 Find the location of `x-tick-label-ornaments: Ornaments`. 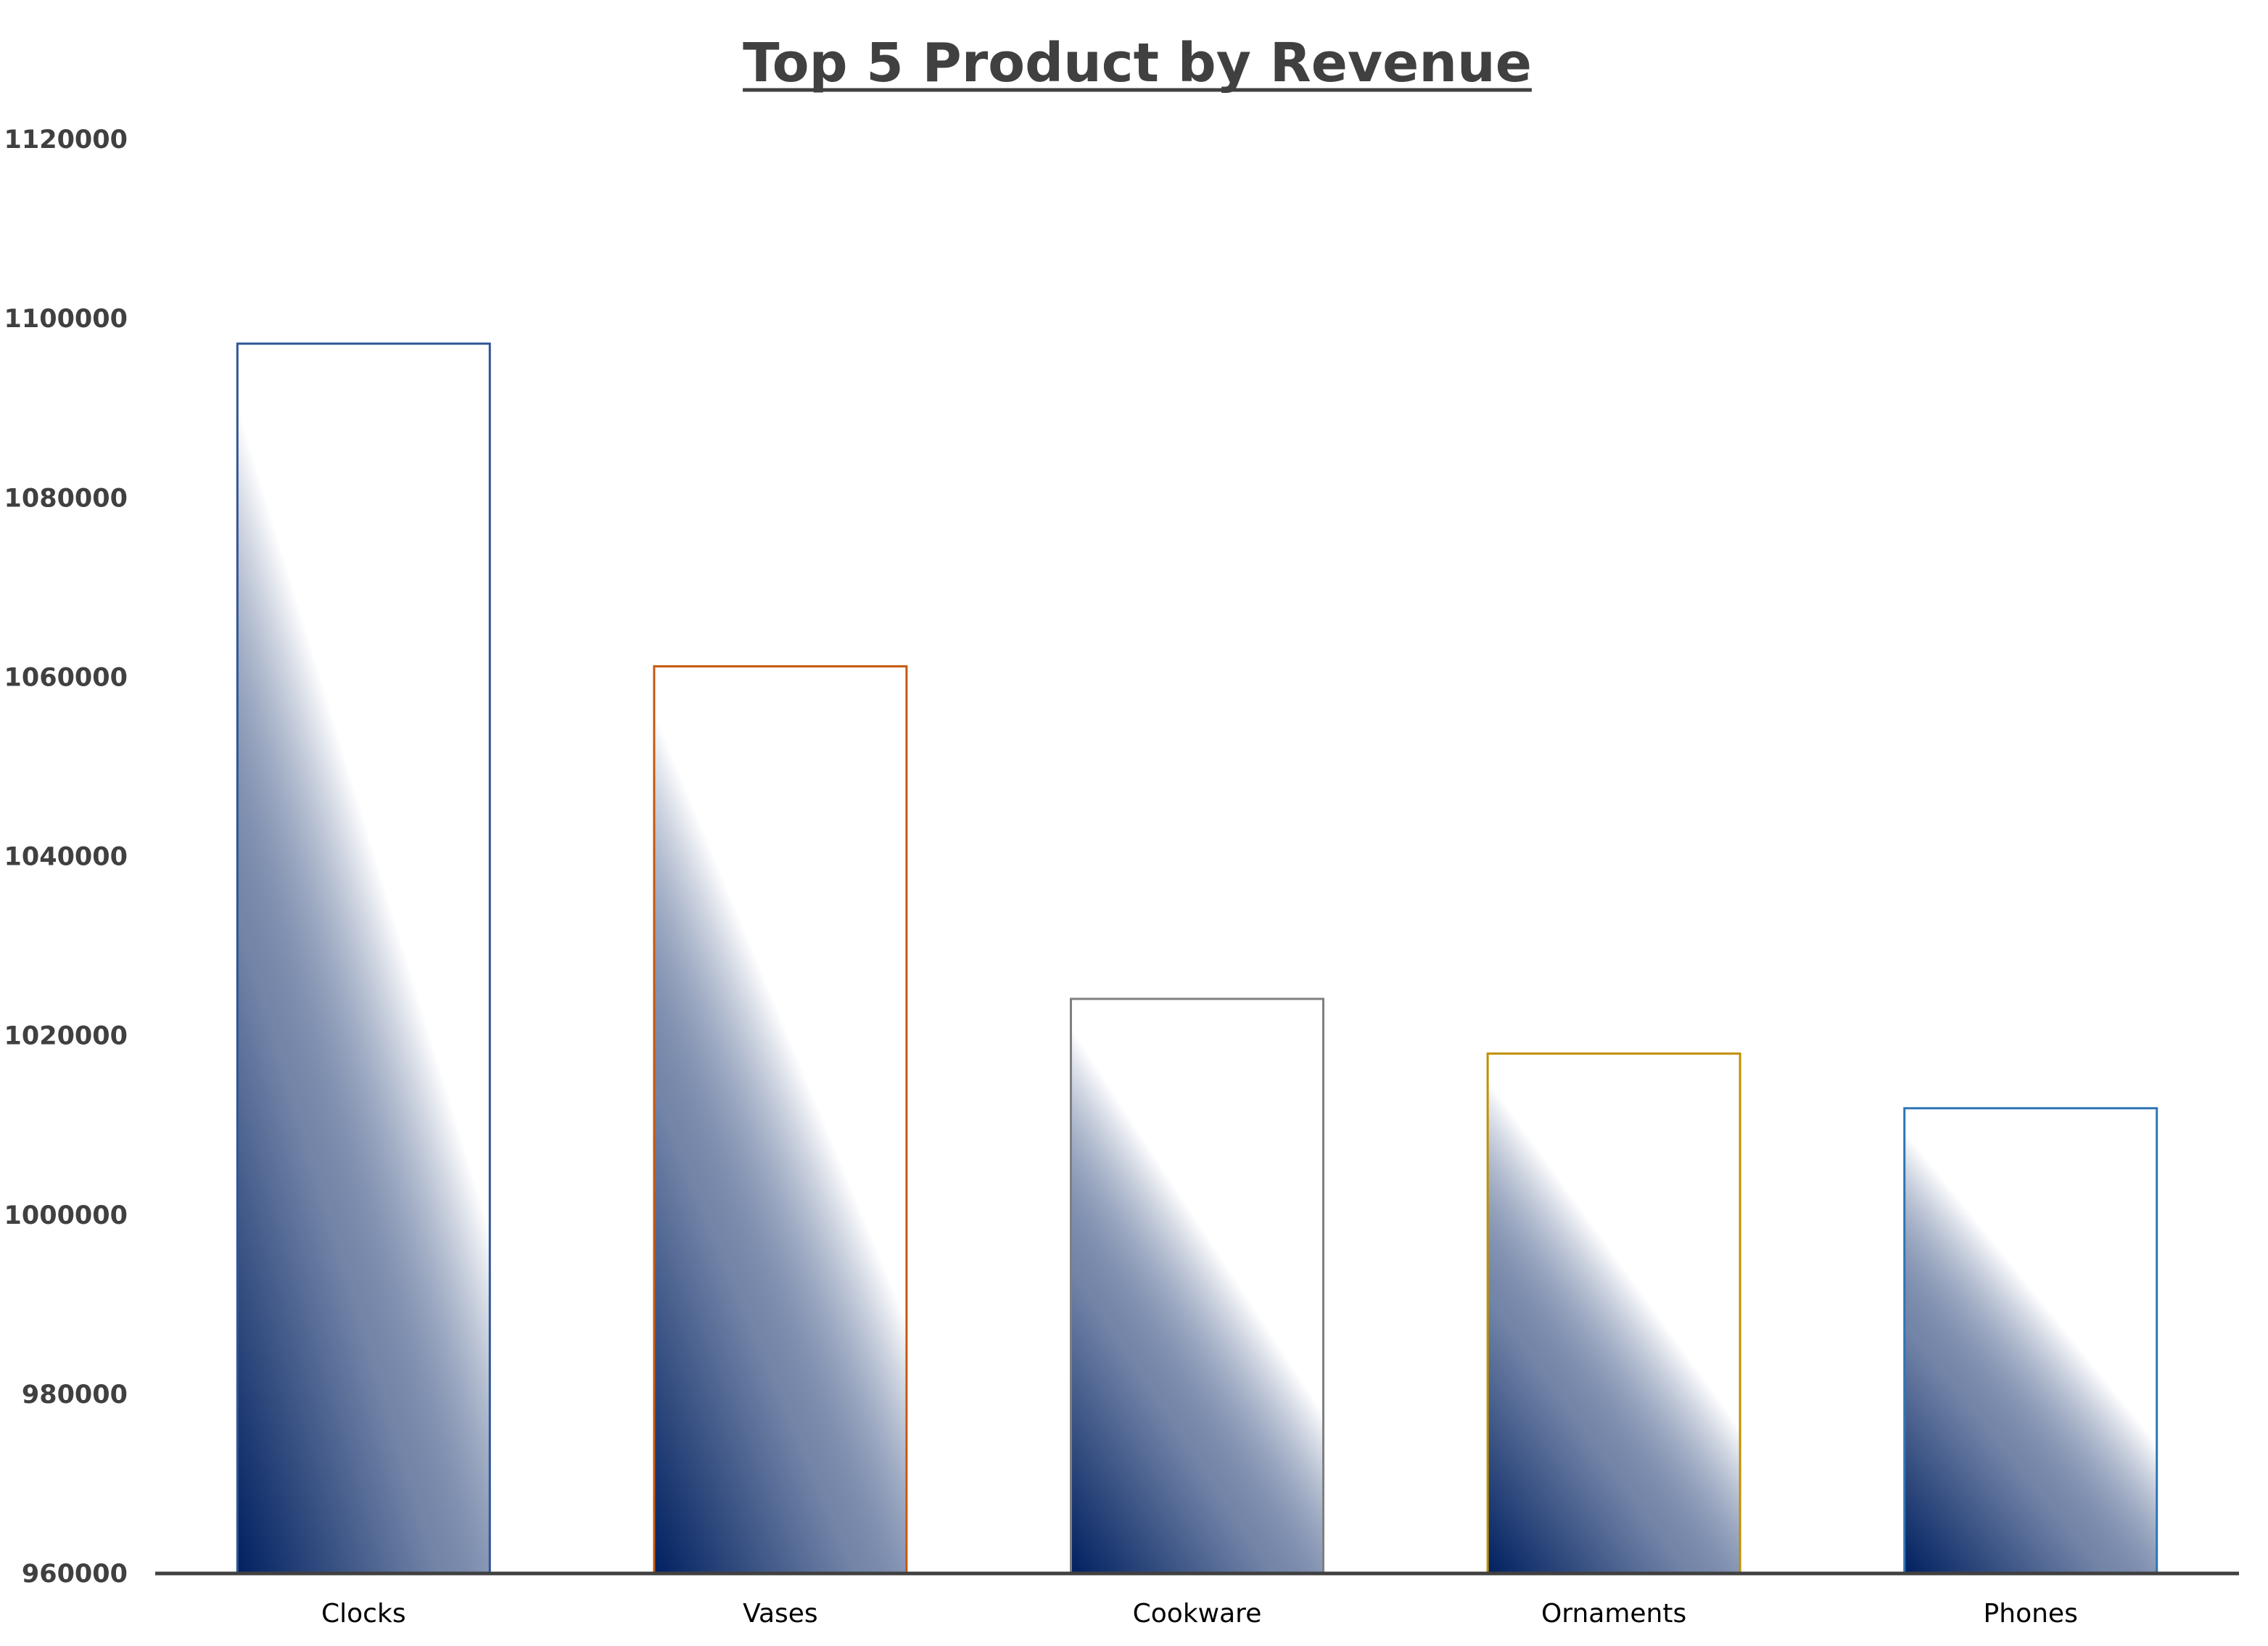

x-tick-label-ornaments: Ornaments is located at coordinates (1614, 1614).